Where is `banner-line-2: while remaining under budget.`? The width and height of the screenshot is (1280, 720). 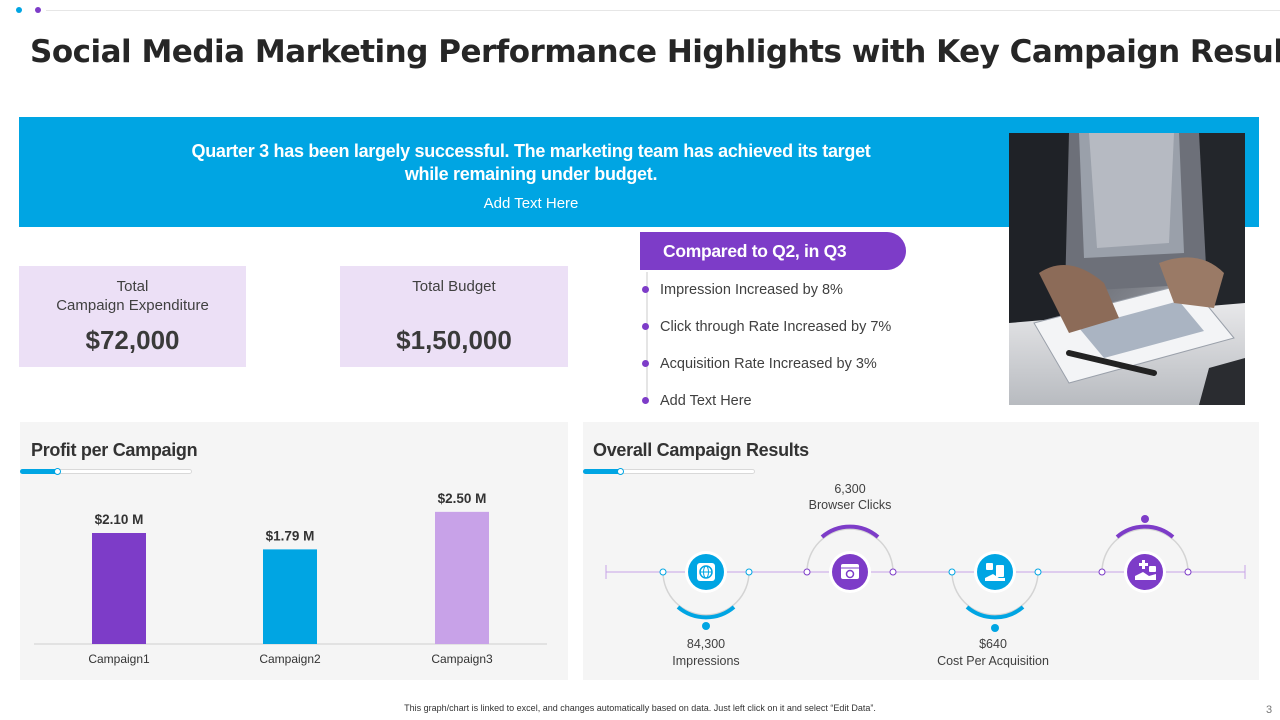 banner-line-2: while remaining under budget. is located at coordinates (531, 174).